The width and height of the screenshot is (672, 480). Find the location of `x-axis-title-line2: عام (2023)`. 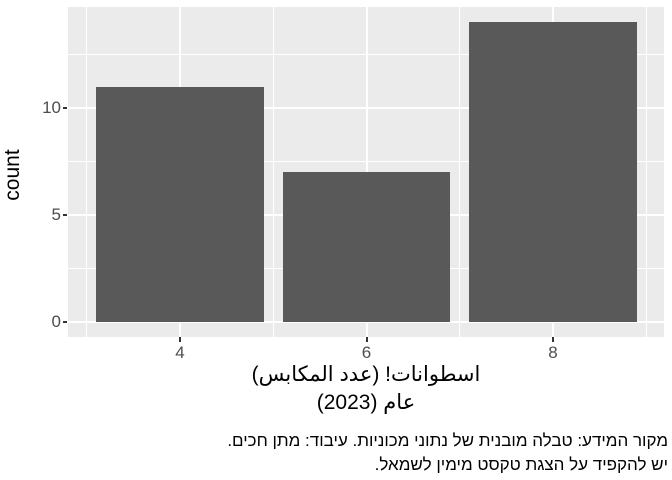

x-axis-title-line2: عام (2023) is located at coordinates (366, 402).